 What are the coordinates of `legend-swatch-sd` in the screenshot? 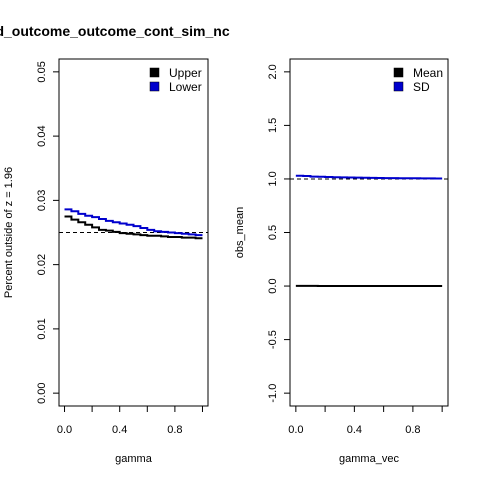 It's located at (398, 86).